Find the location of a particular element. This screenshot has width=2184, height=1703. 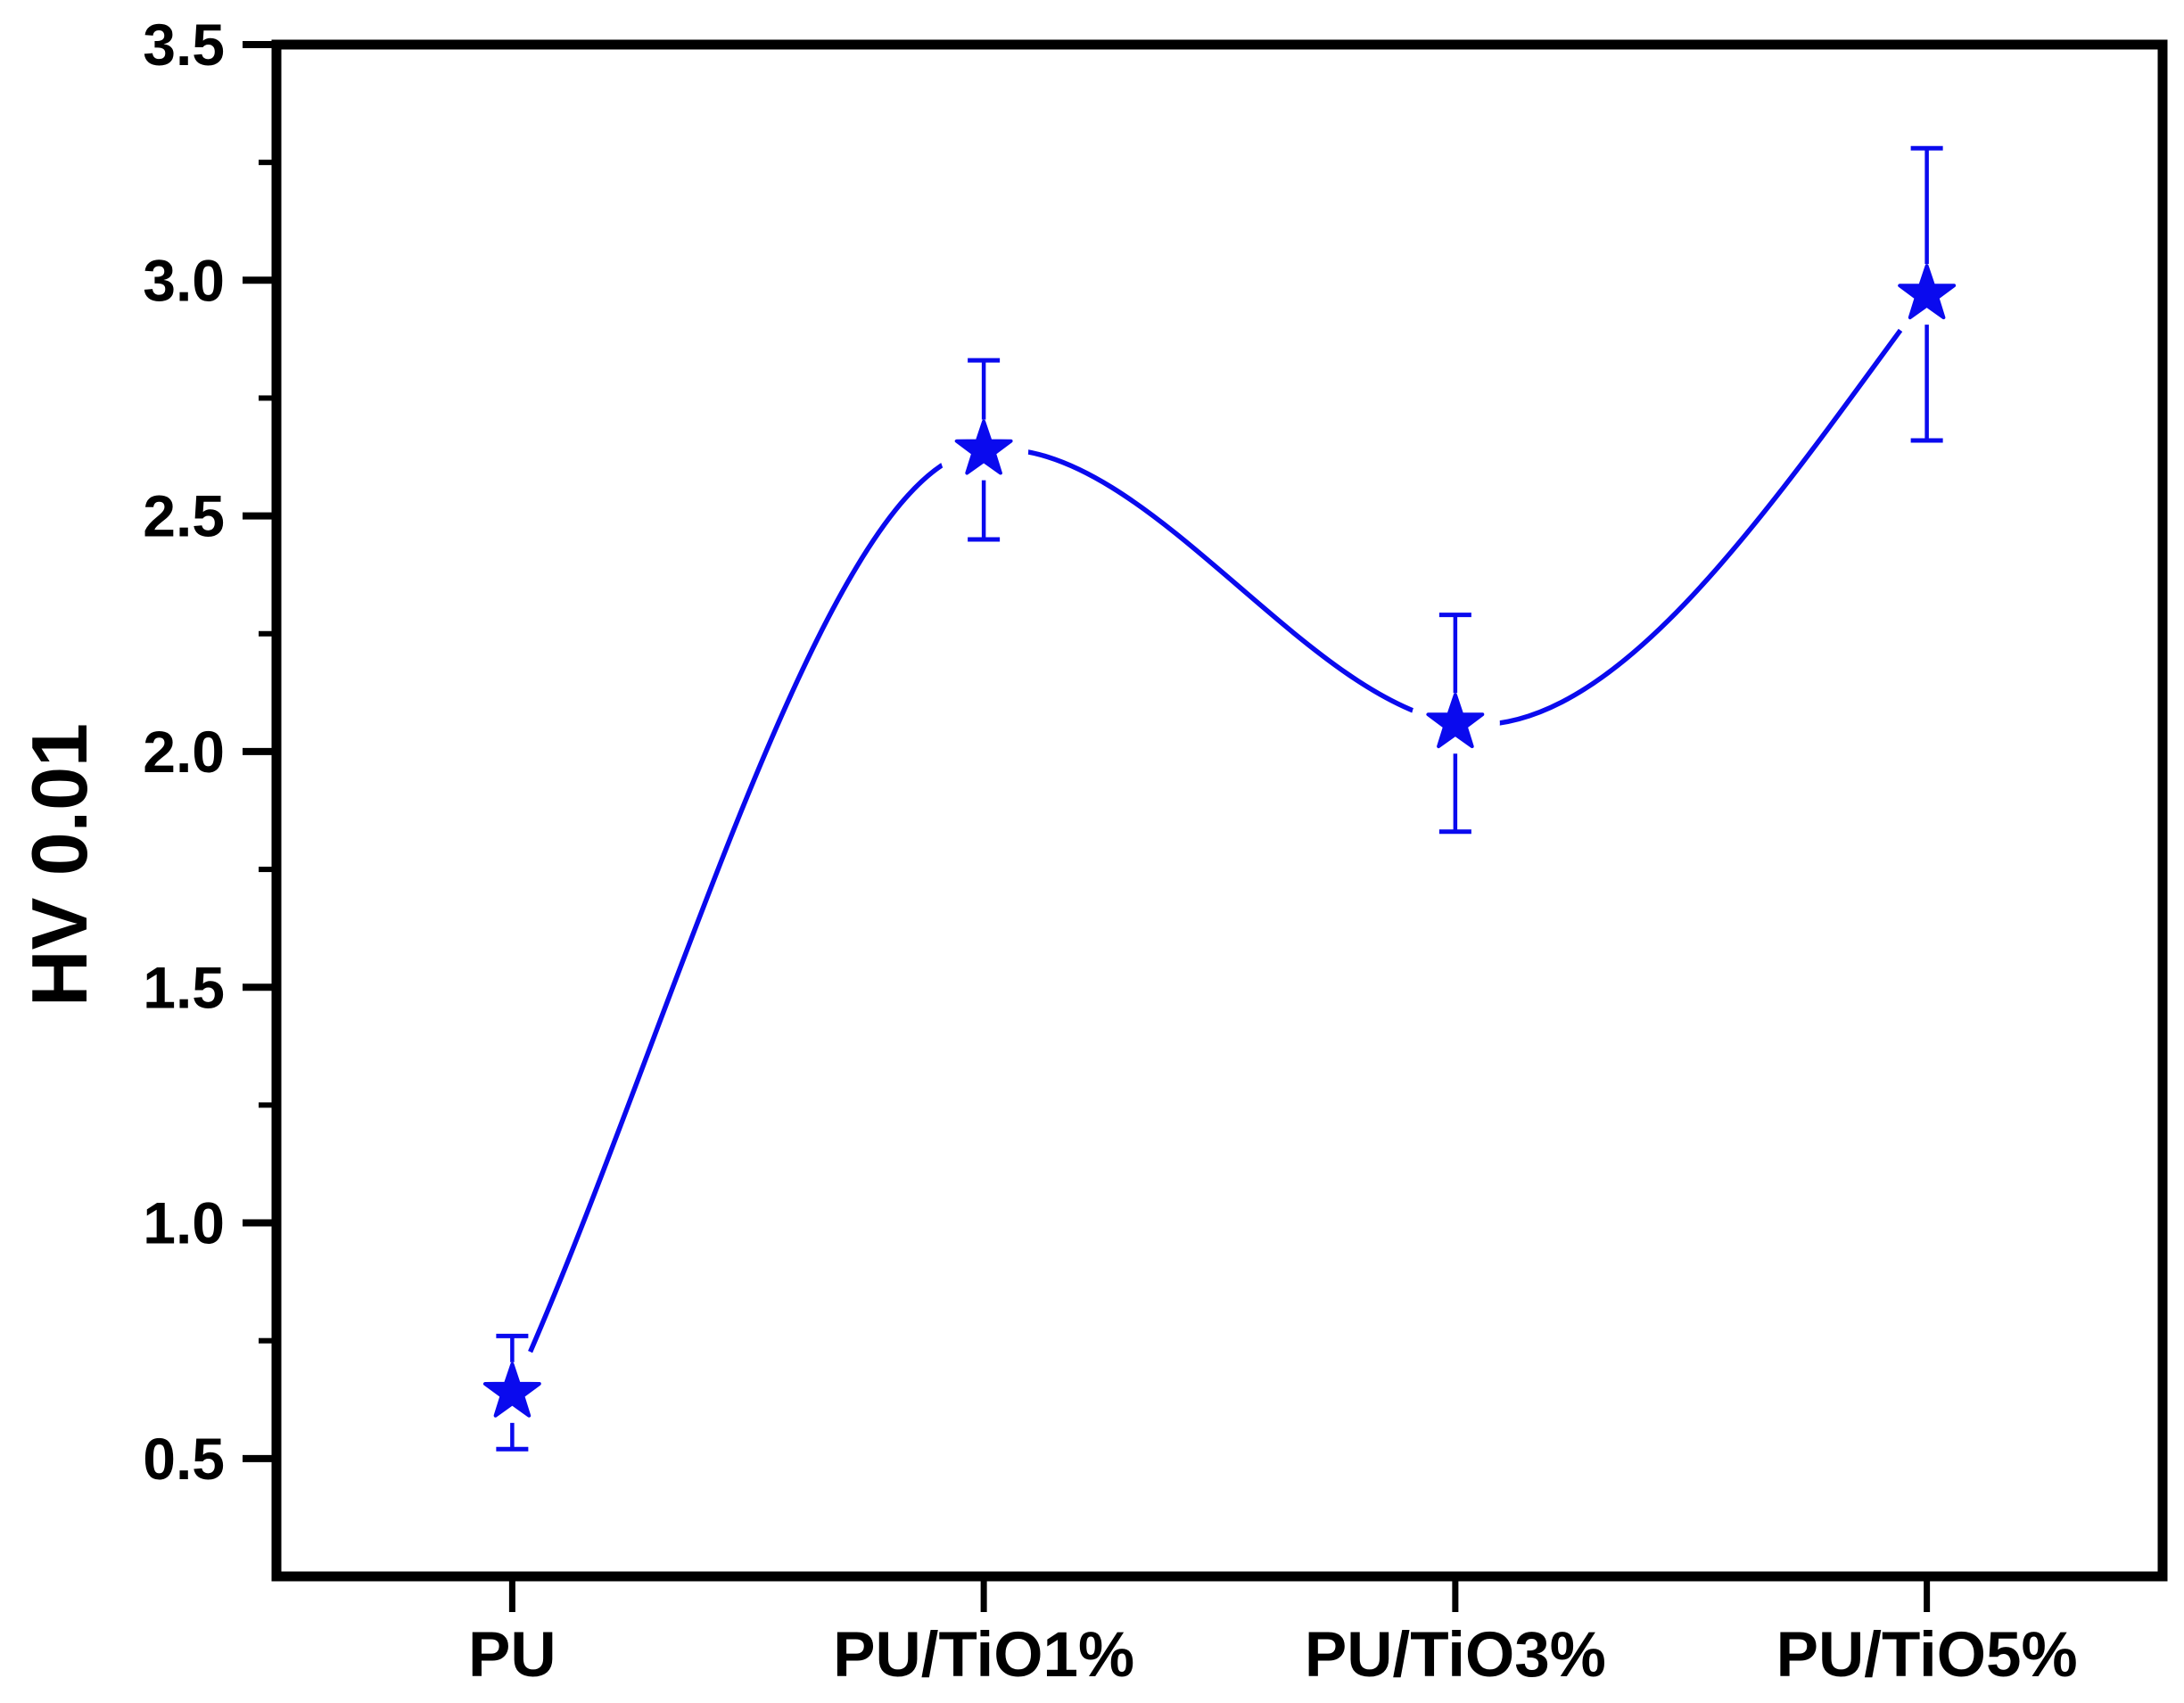

y-axis-tick-label: 2.0 is located at coordinates (184, 752).